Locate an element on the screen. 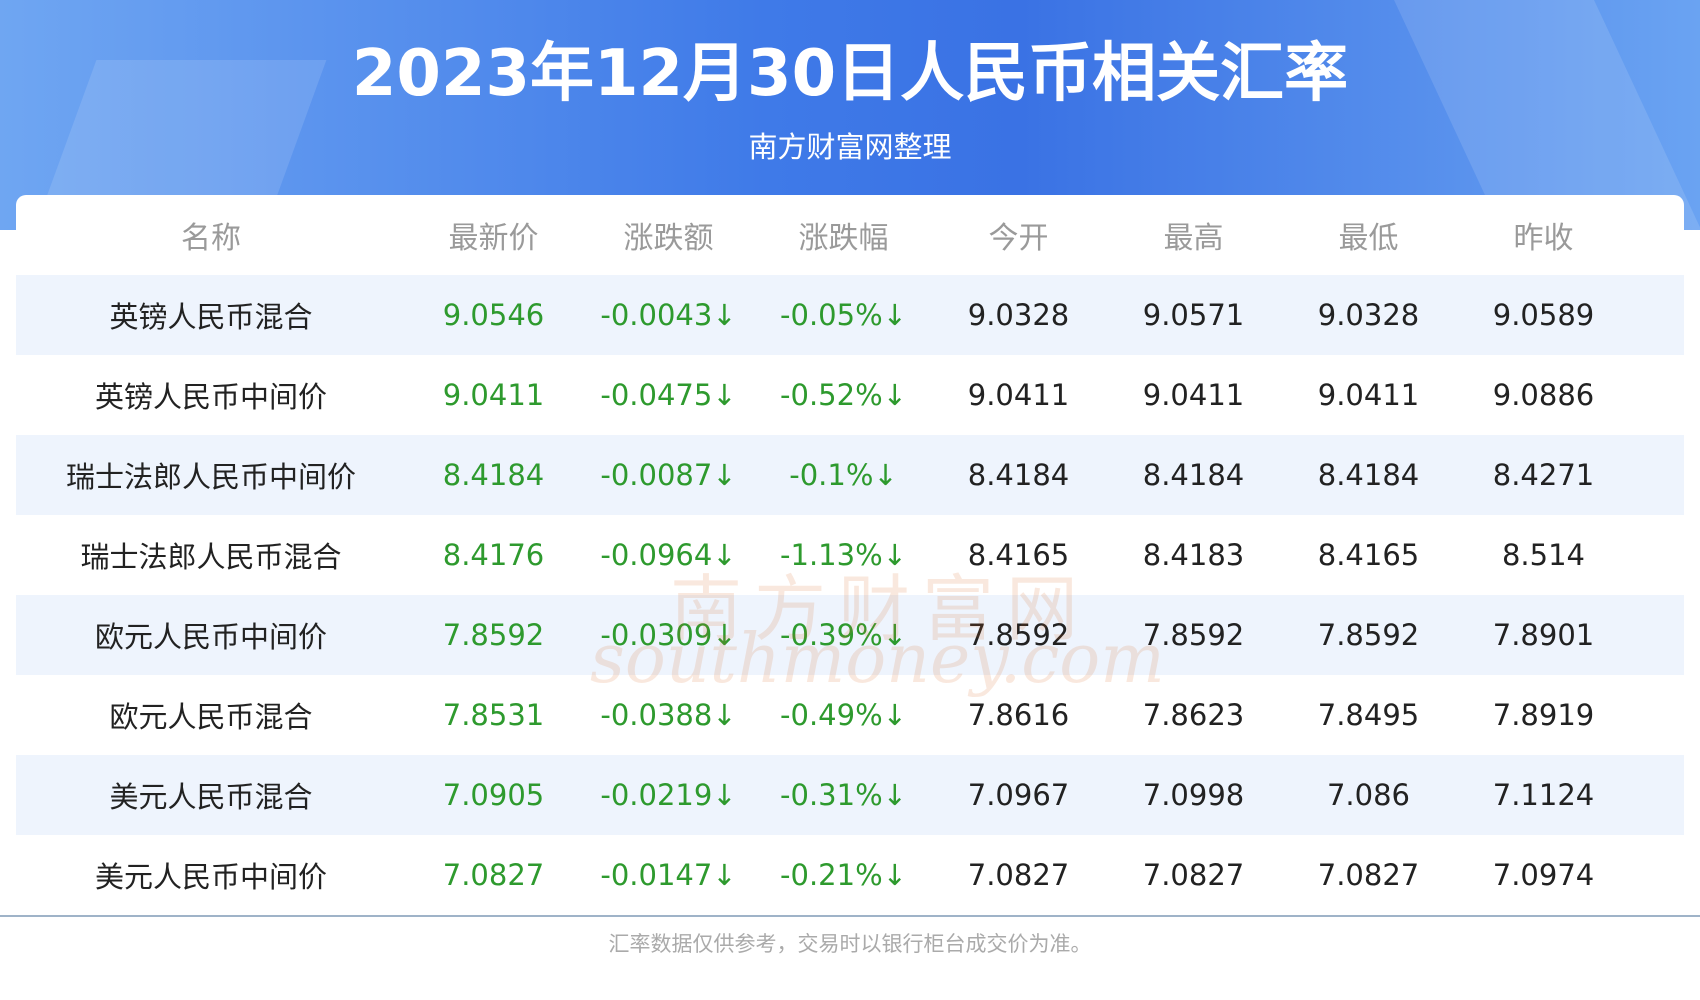 This screenshot has height=1000, width=1700. rate-value: -0.21%↓ is located at coordinates (843, 875).